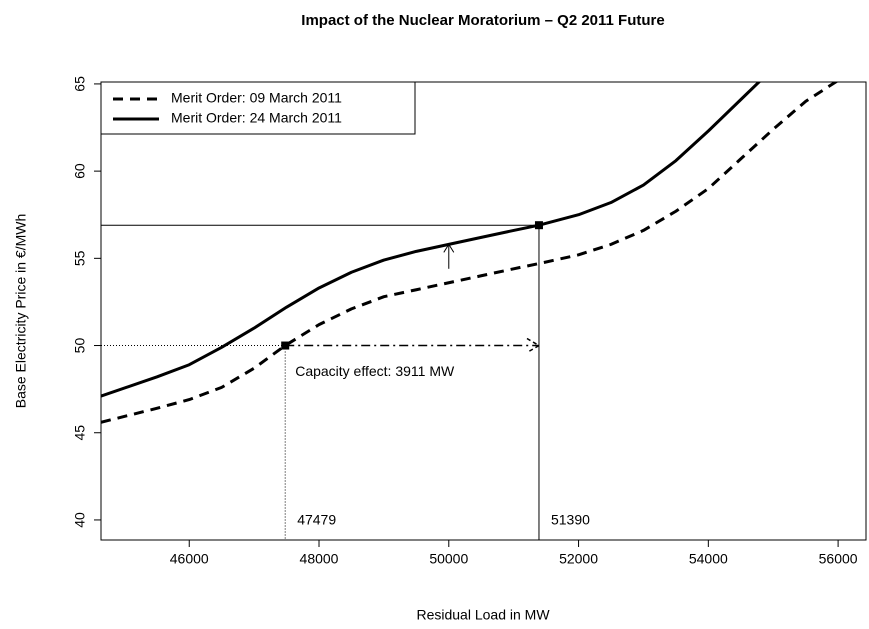 This screenshot has height=629, width=869. I want to click on x-tick-label: 50000, so click(448, 559).